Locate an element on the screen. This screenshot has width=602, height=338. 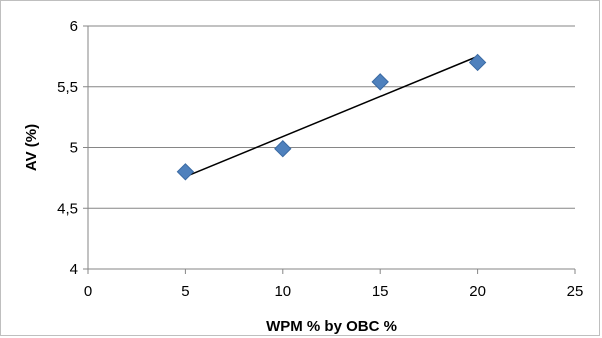
y-tick-label: 4 is located at coordinates (74, 269).